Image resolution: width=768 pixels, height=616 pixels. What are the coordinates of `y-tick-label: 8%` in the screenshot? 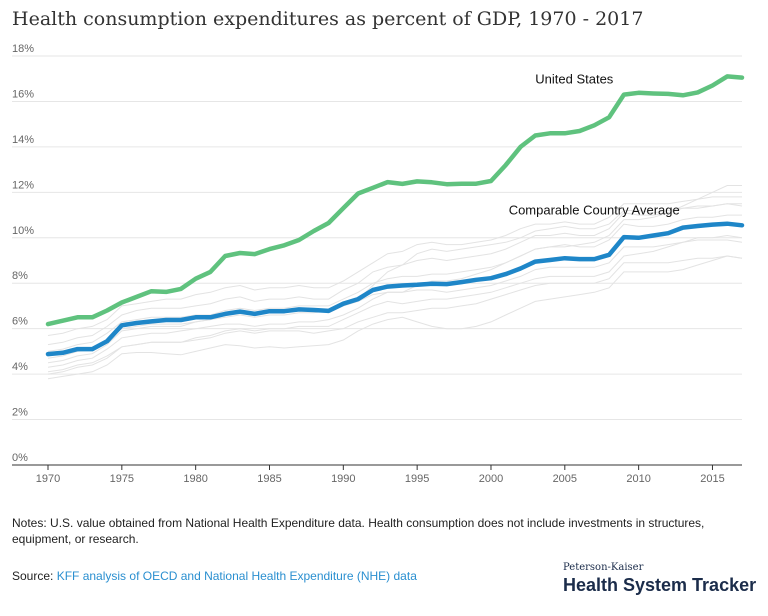 It's located at (20, 276).